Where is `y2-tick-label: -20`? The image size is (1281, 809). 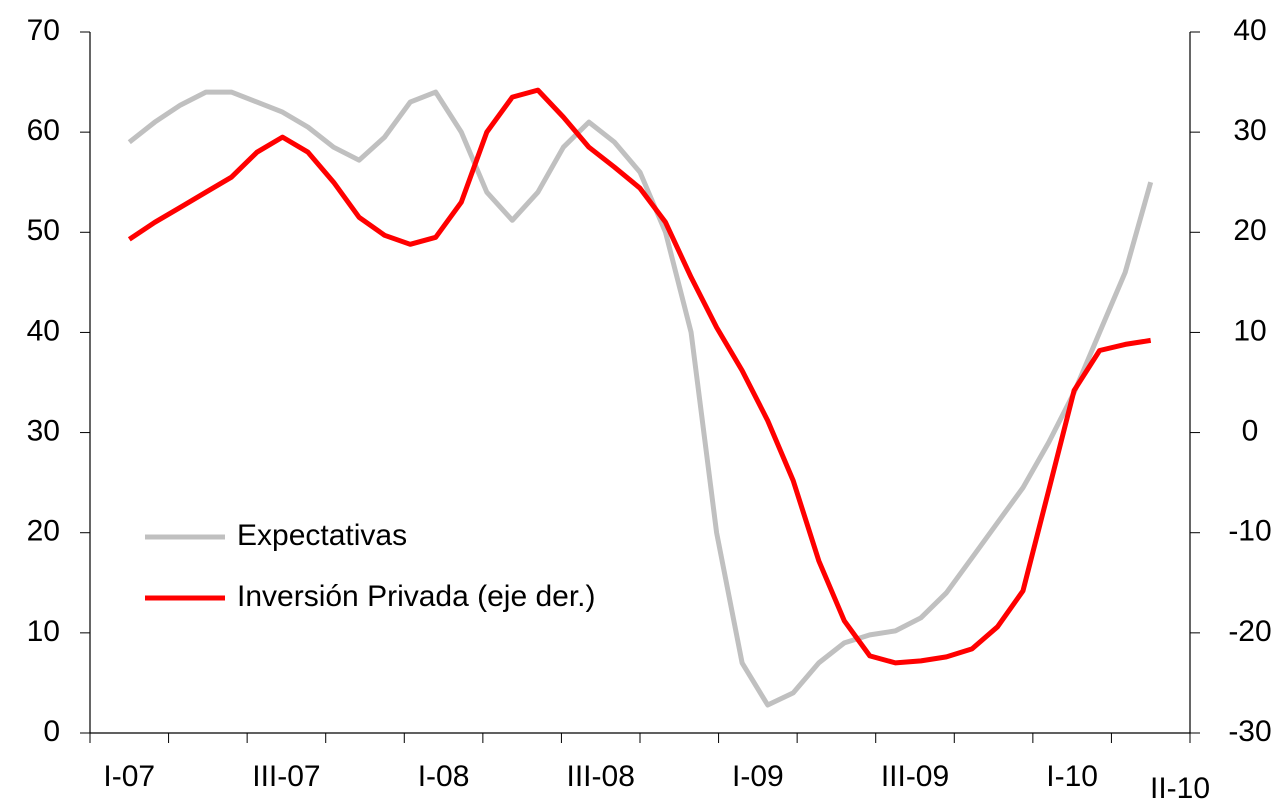
y2-tick-label: -20 is located at coordinates (1249, 631).